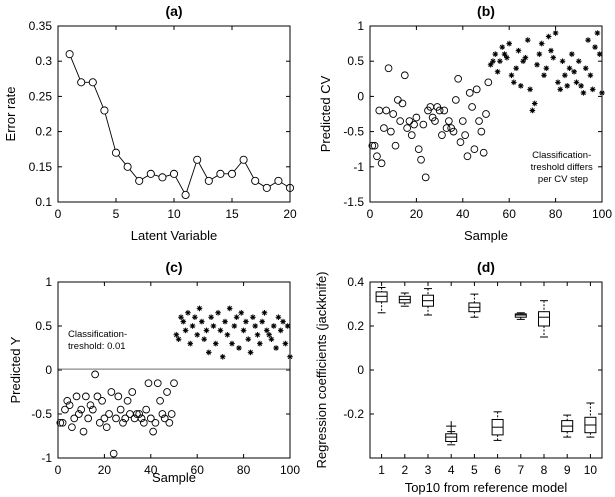  What do you see at coordinates (41, 167) in the screenshot?
I see `panel-a-ytick-label: 0.15` at bounding box center [41, 167].